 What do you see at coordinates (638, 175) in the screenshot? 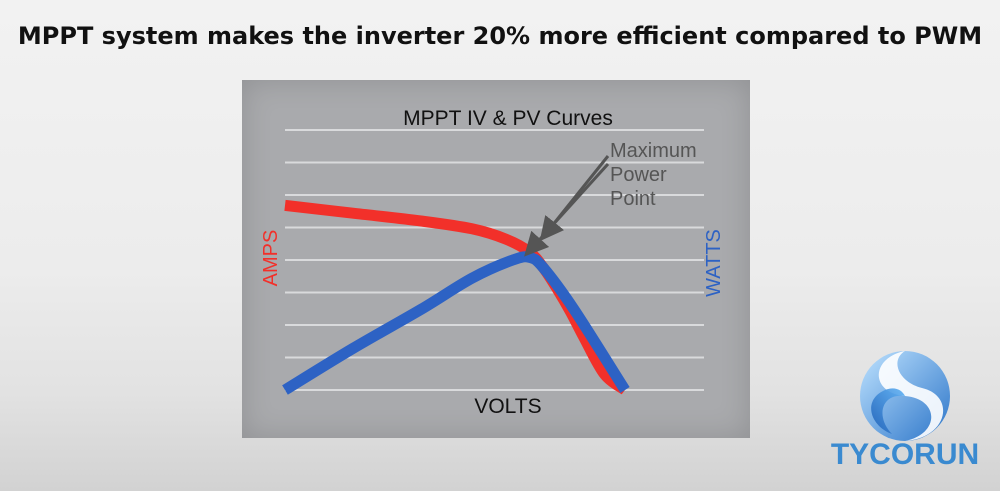
I see `annotation-line-2: Power` at bounding box center [638, 175].